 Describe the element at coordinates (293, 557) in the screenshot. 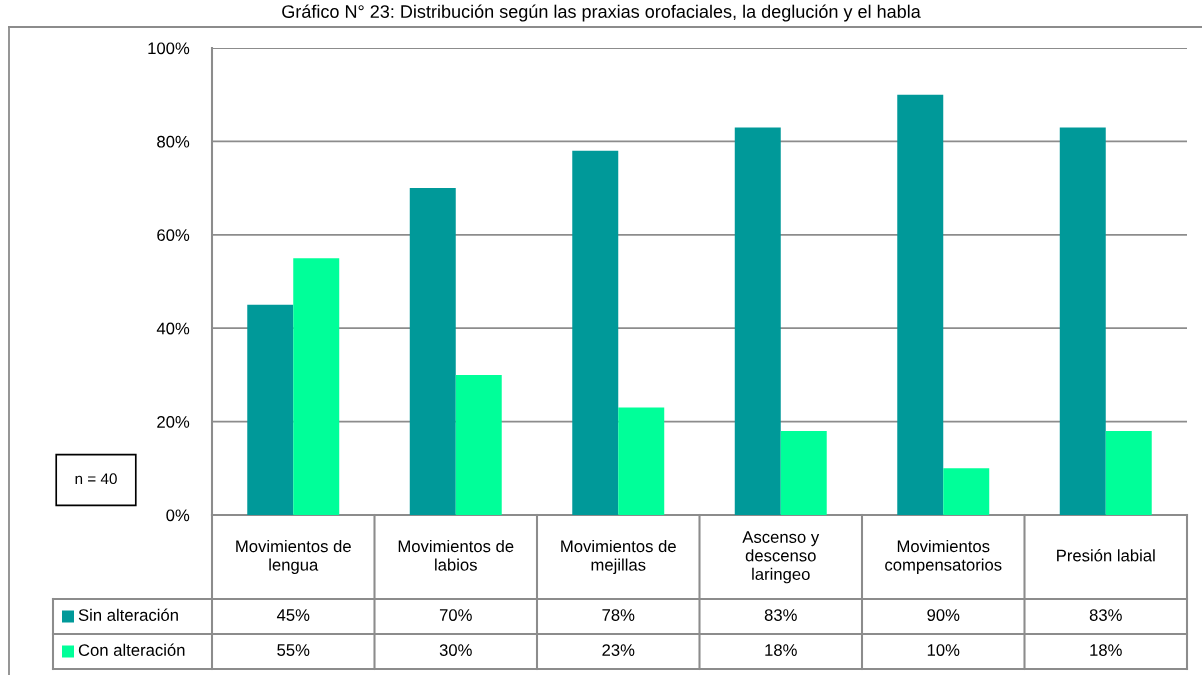

I see `x-tick-label: Movimientos de lengua` at that location.